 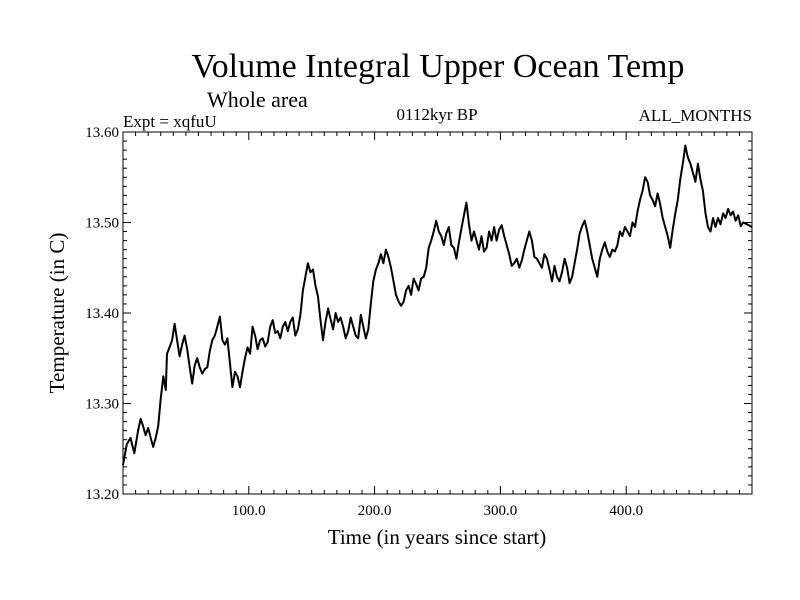 I want to click on months-label: ALL_MONTHS, so click(x=695, y=115).